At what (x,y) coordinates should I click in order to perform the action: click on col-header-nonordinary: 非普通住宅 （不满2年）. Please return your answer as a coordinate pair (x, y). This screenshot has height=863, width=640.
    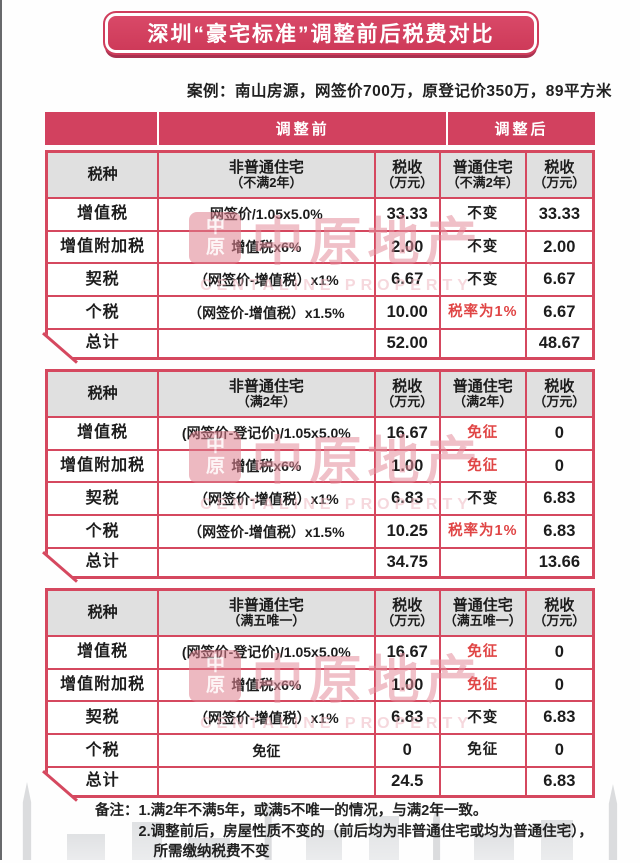
    Looking at the image, I should click on (266, 175).